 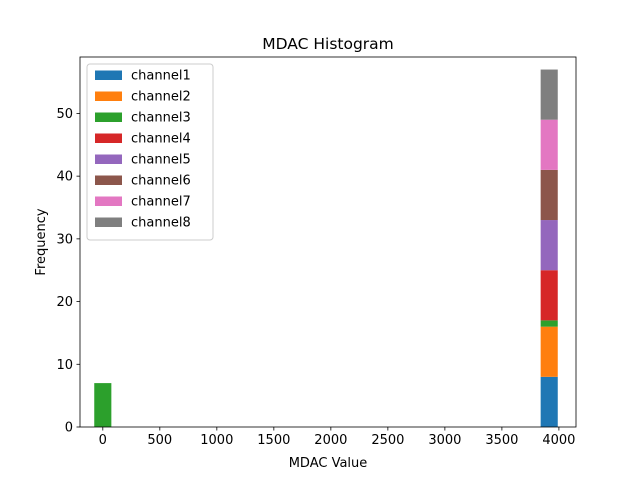 I want to click on y-tick-label: 30, so click(x=64, y=239).